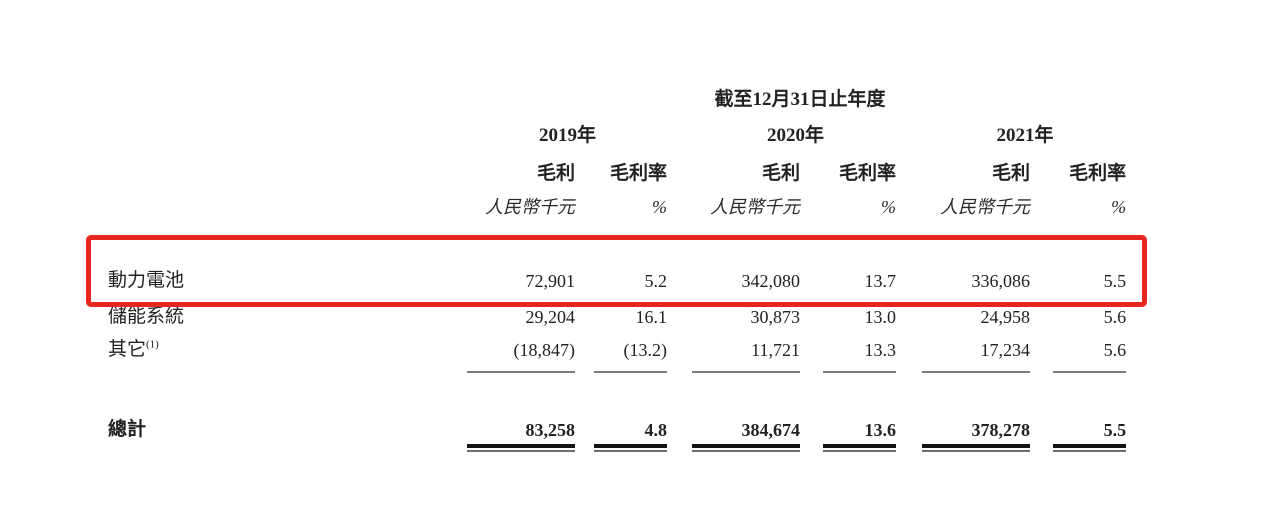 The height and width of the screenshot is (529, 1271). What do you see at coordinates (1001, 430) in the screenshot?
I see `total-value: 378,278` at bounding box center [1001, 430].